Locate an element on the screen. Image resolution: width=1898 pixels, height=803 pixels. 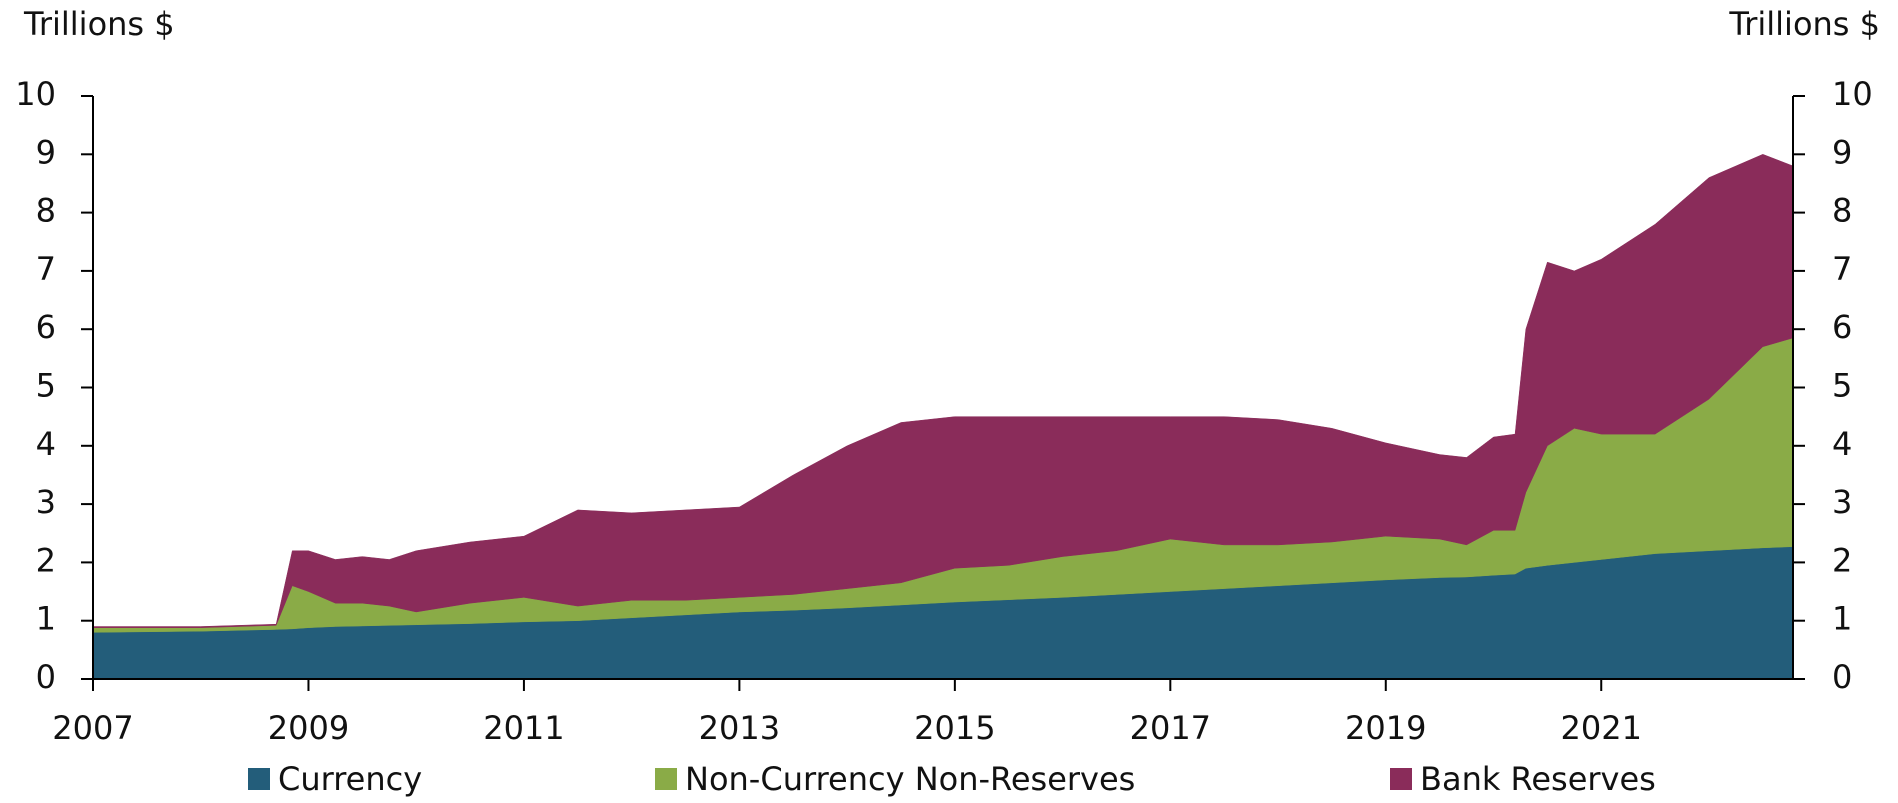
y2-tick-label: 2 is located at coordinates (1842, 560).